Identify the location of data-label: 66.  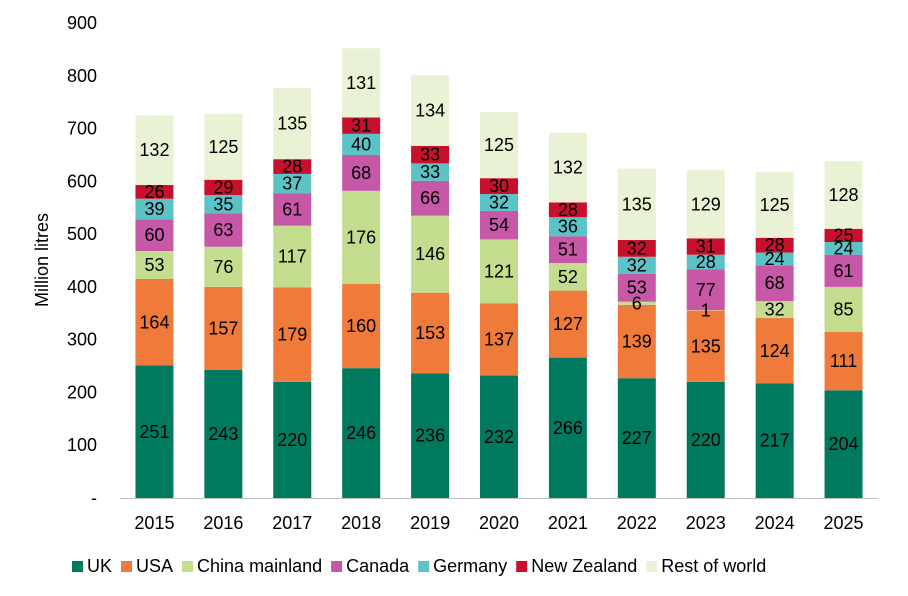
(430, 198).